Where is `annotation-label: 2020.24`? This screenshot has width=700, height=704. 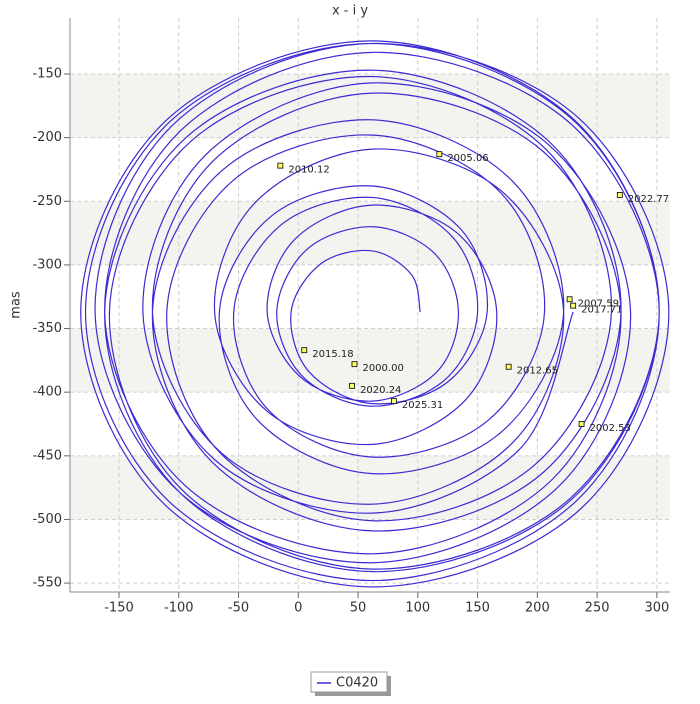 annotation-label: 2020.24 is located at coordinates (380, 390).